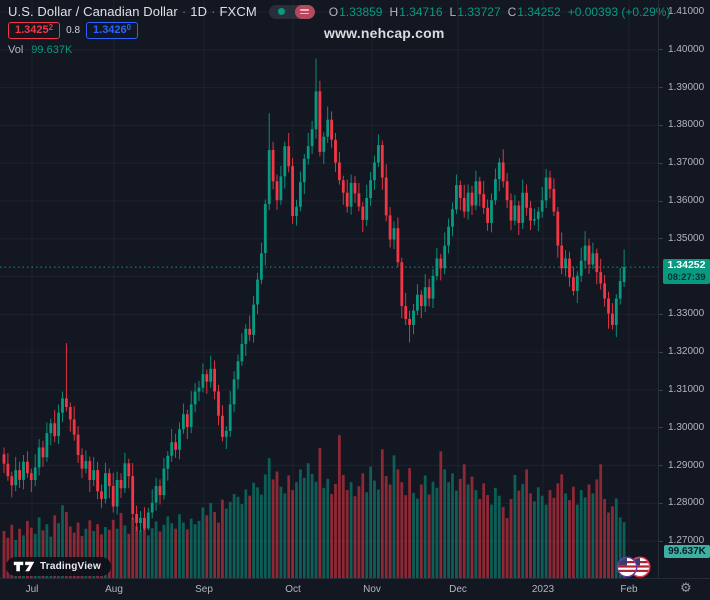 The height and width of the screenshot is (600, 710). Describe the element at coordinates (686, 265) in the screenshot. I see `current-price-value: 1.34252` at that location.